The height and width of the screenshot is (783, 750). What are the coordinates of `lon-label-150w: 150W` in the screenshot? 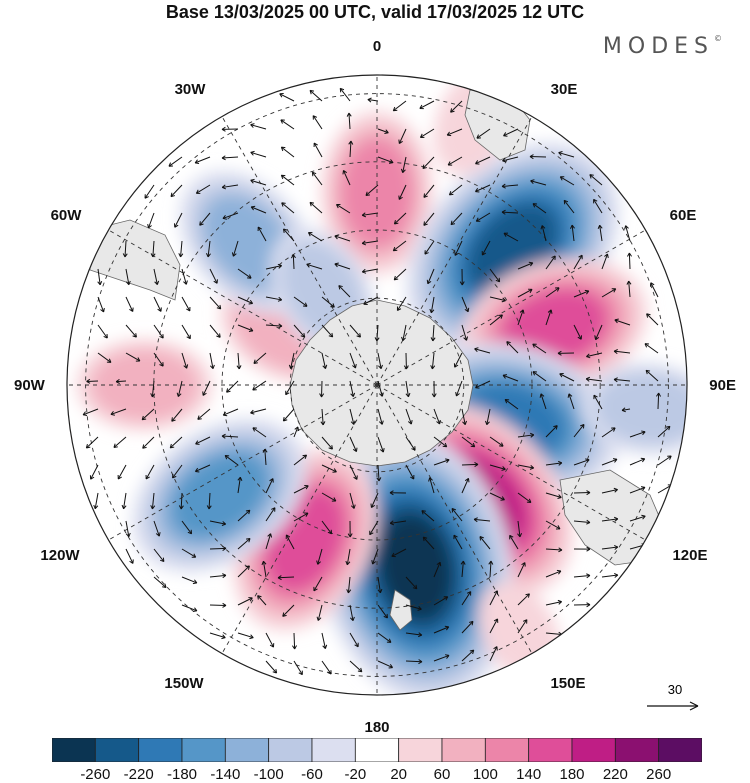 It's located at (184, 683).